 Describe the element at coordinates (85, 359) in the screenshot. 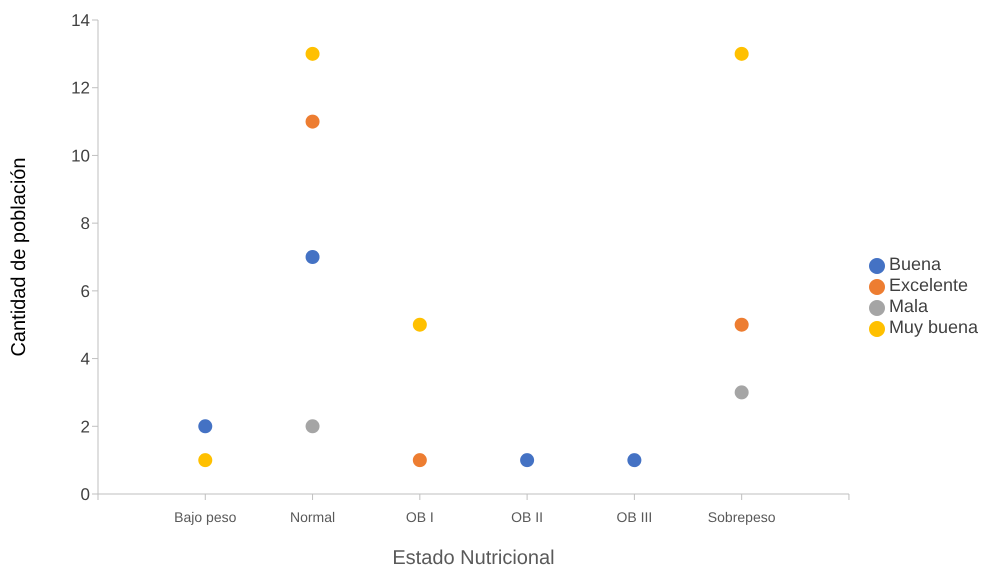

I see `y-tick-label: 4` at that location.